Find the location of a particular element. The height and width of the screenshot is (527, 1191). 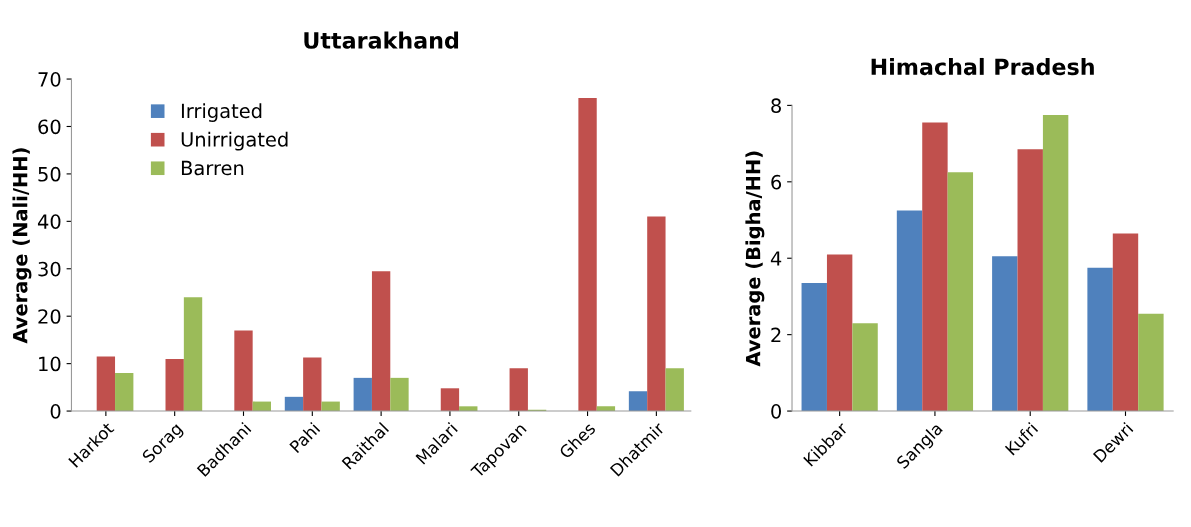

y-axis-title: Average (Bigha/HH) is located at coordinates (755, 259).